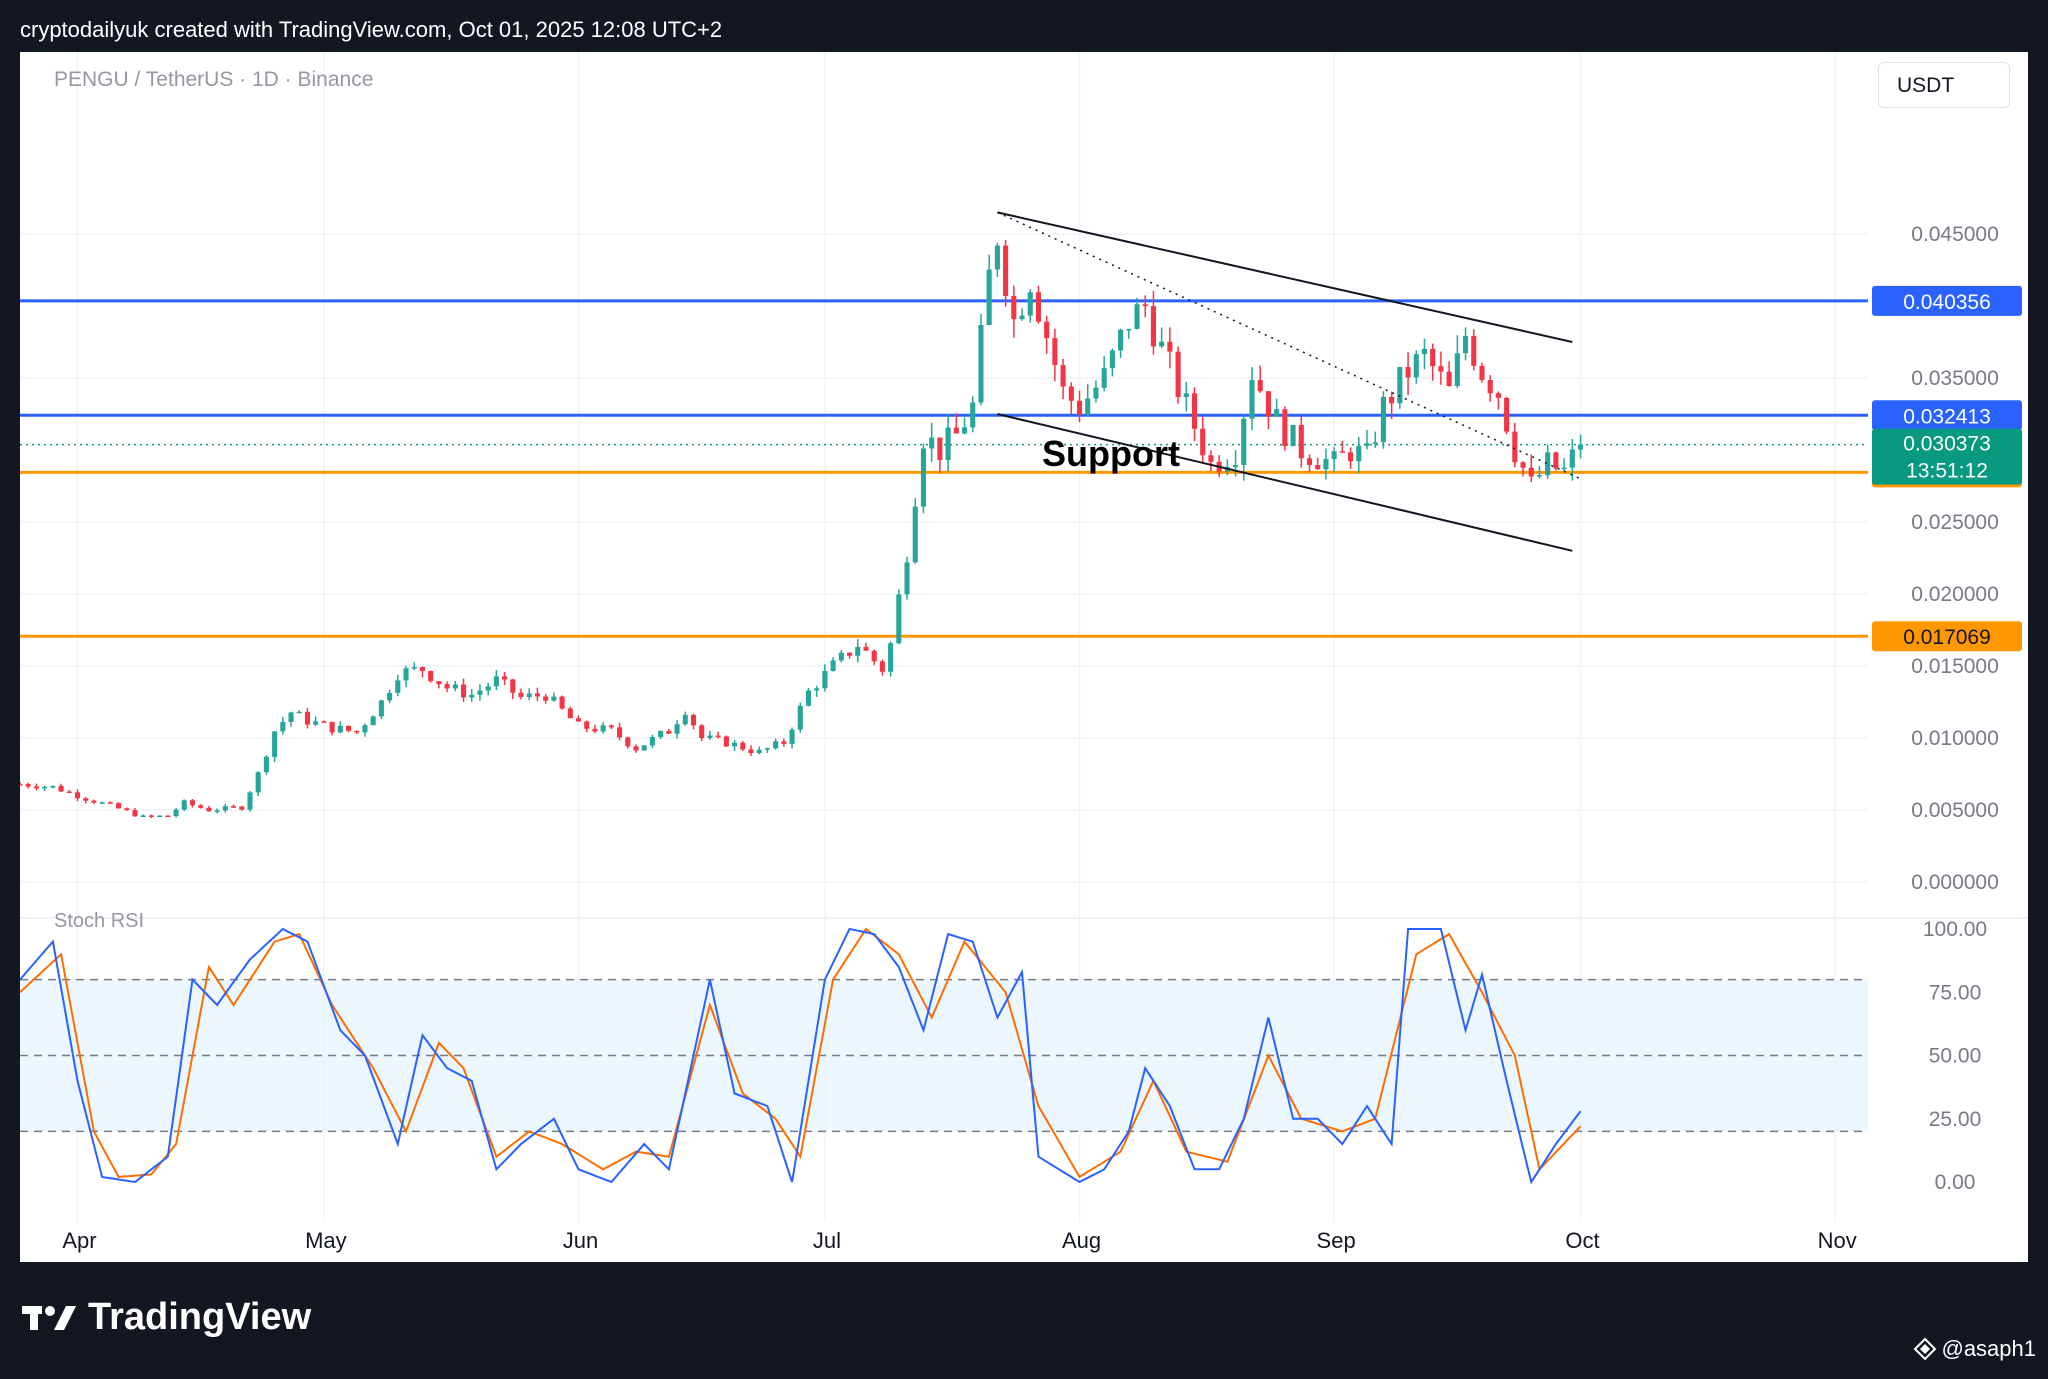 The width and height of the screenshot is (2048, 1379). Describe the element at coordinates (200, 1317) in the screenshot. I see `tradingview-wordmark: TradingView` at that location.